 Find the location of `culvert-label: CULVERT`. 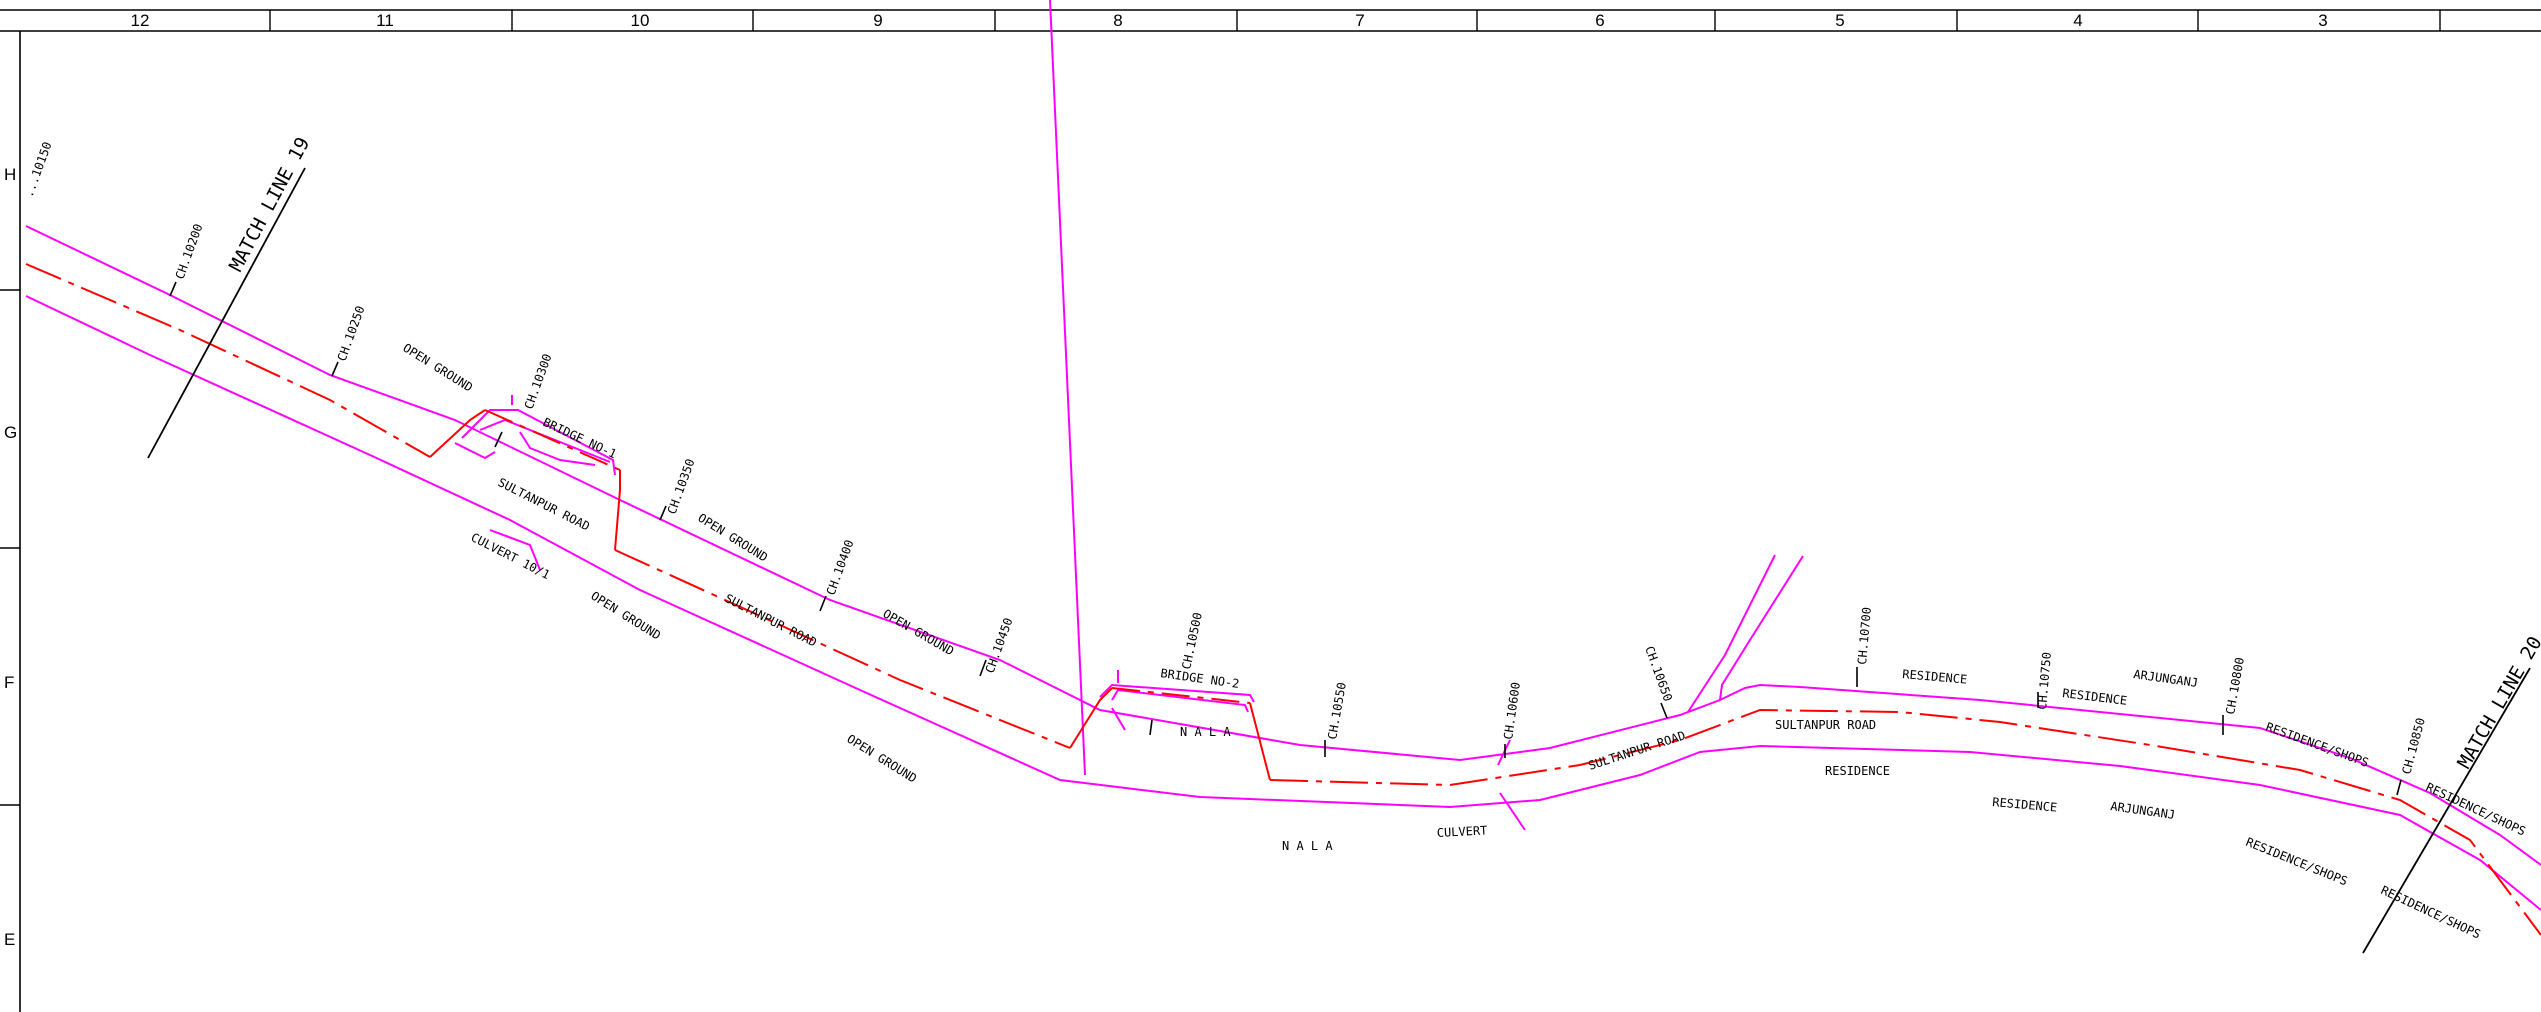

culvert-label: CULVERT is located at coordinates (1461, 831).